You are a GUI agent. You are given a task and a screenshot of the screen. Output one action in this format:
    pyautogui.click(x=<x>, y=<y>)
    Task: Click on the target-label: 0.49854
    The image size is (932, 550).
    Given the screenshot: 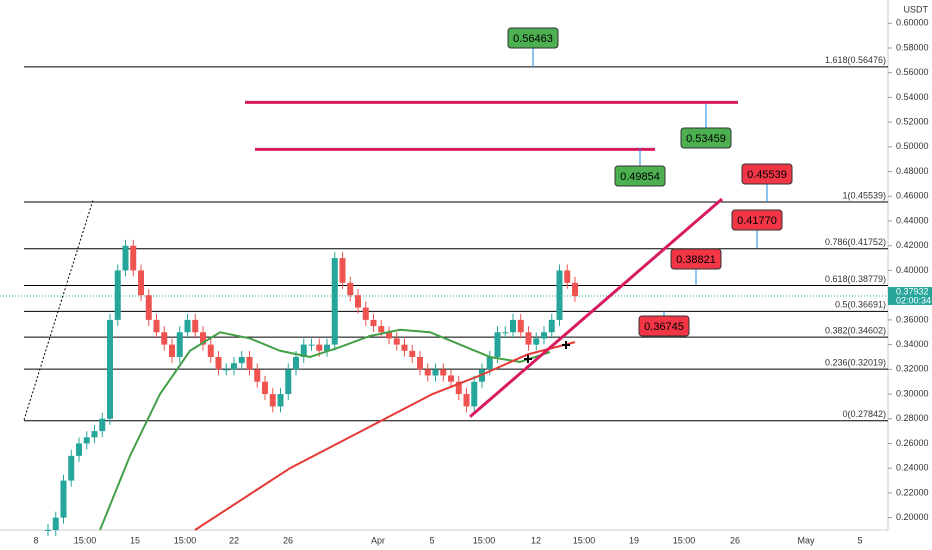 What is the action you would take?
    pyautogui.click(x=640, y=177)
    